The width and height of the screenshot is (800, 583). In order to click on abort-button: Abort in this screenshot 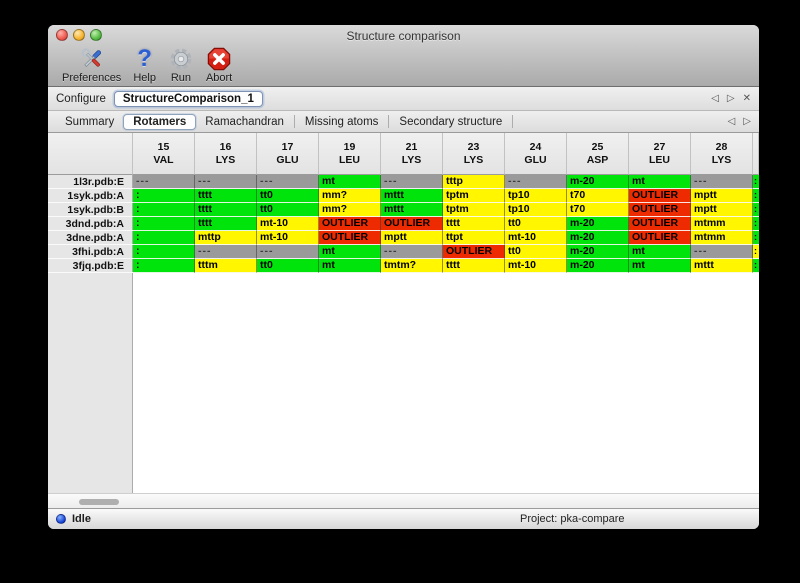, I will do `click(219, 64)`.